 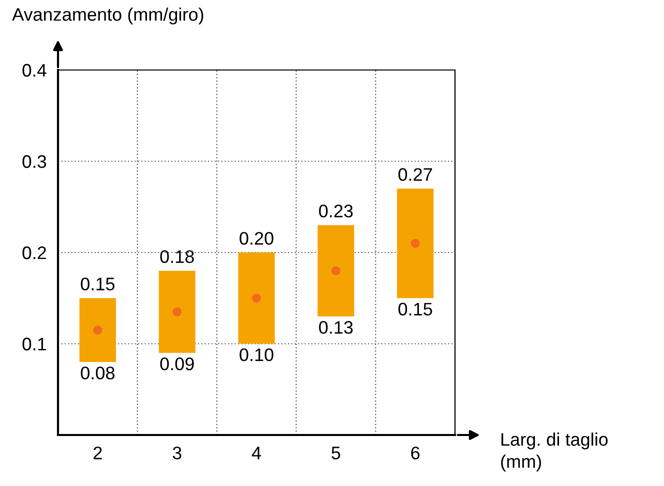 What do you see at coordinates (554, 452) in the screenshot?
I see `x-axis-title: Larg. di taglio (mm)` at bounding box center [554, 452].